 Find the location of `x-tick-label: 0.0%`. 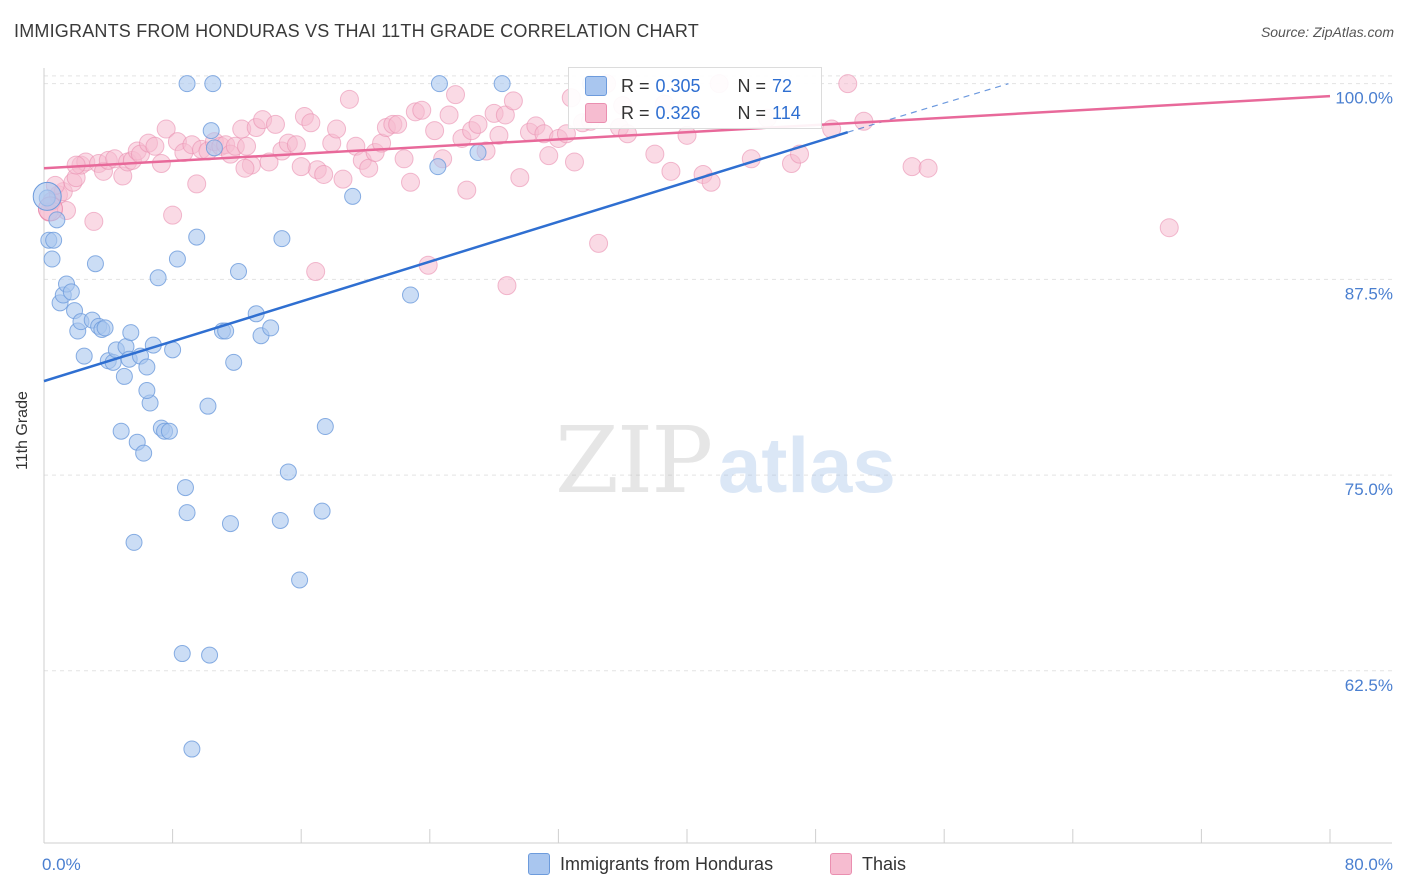

x-tick-label: 0.0% is located at coordinates (61, 864).